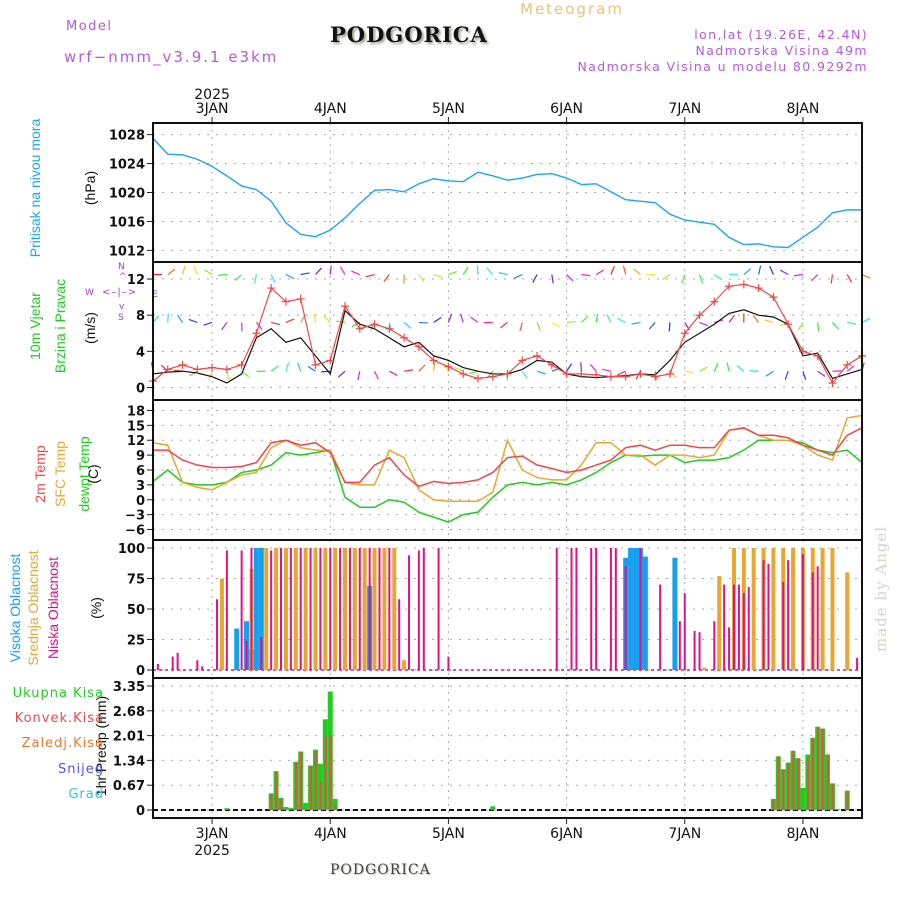  I want to click on legend-hail: Grad, so click(86, 794).